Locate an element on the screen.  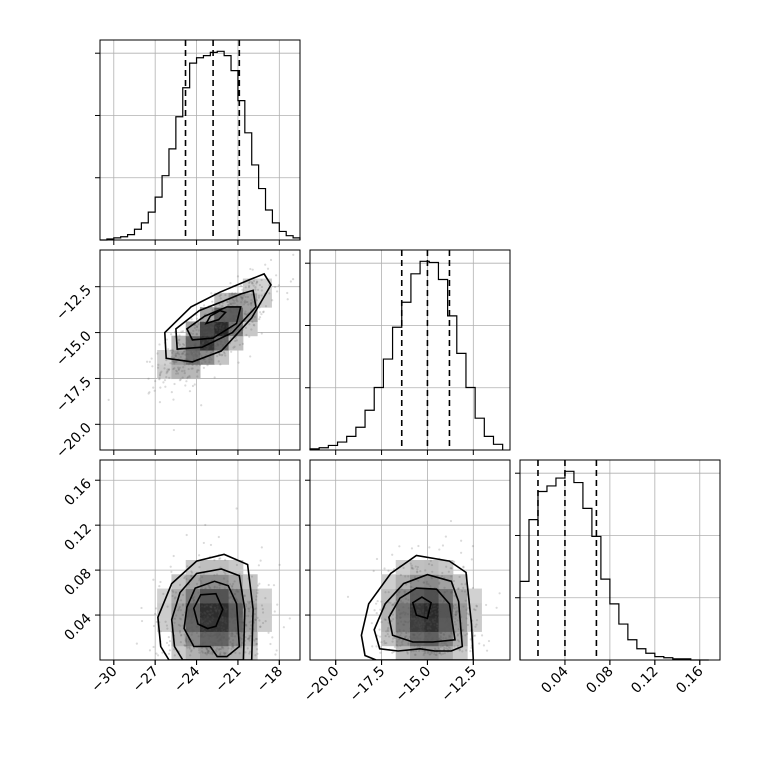
scatter-panel is located at coordinates (200, 352).